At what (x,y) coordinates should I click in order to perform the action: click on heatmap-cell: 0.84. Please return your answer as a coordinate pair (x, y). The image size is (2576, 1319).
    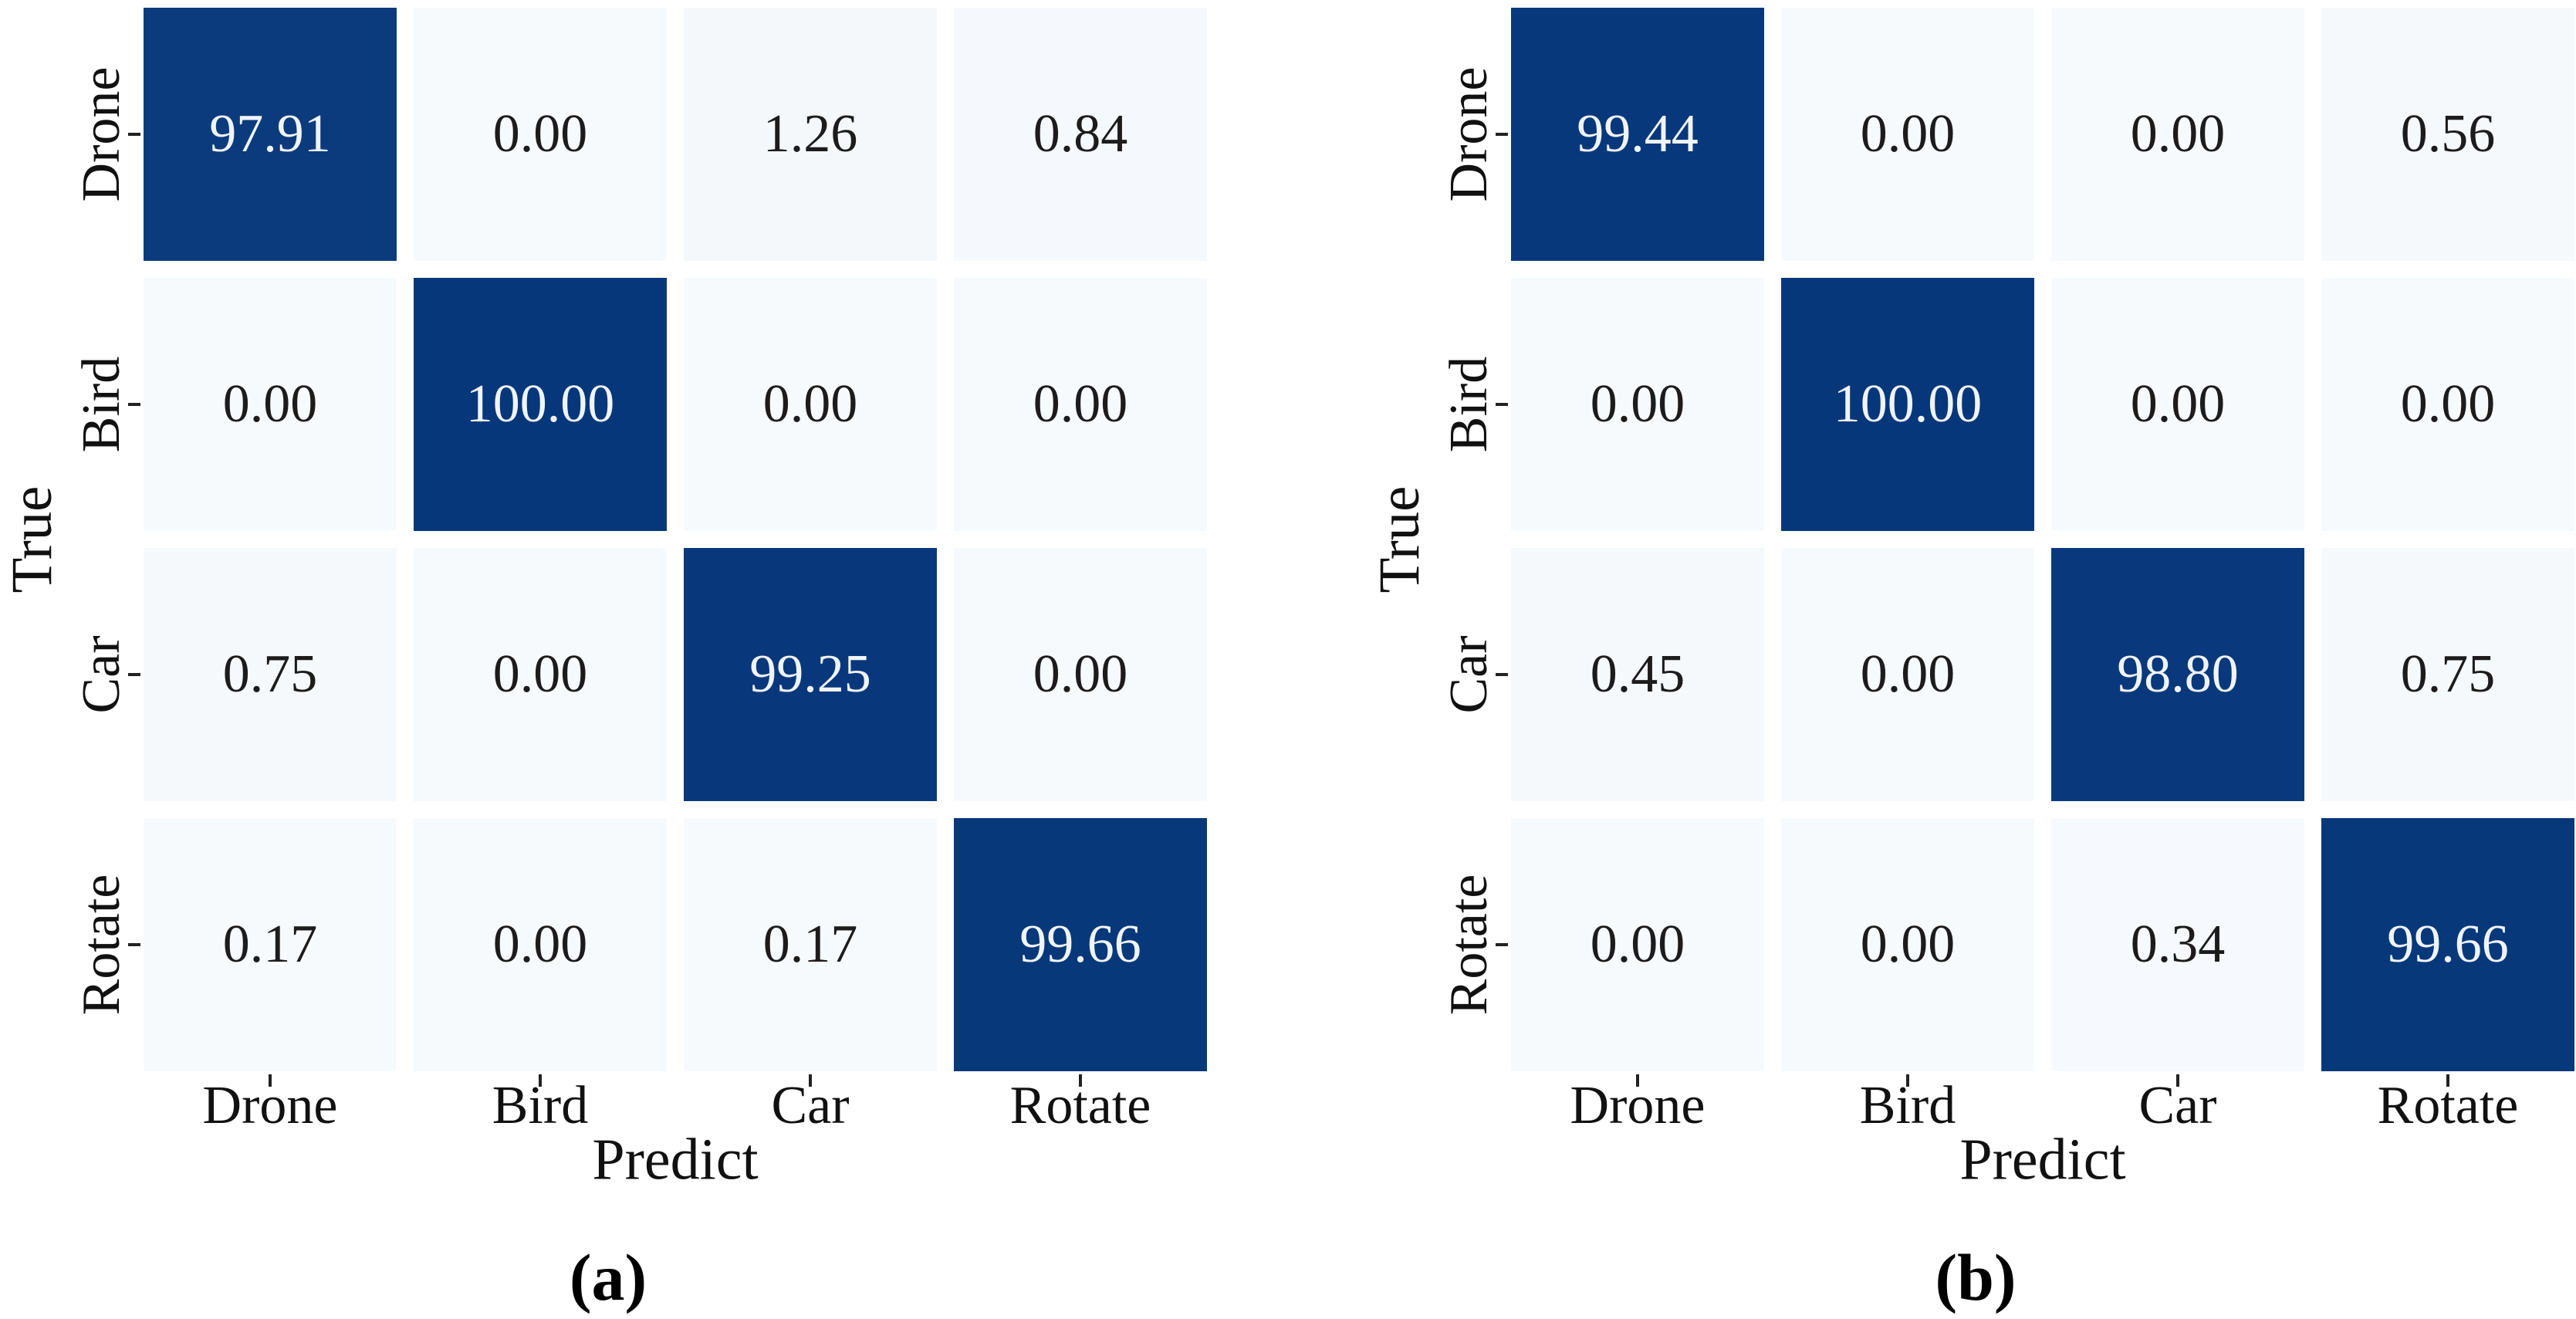
    Looking at the image, I should click on (1080, 134).